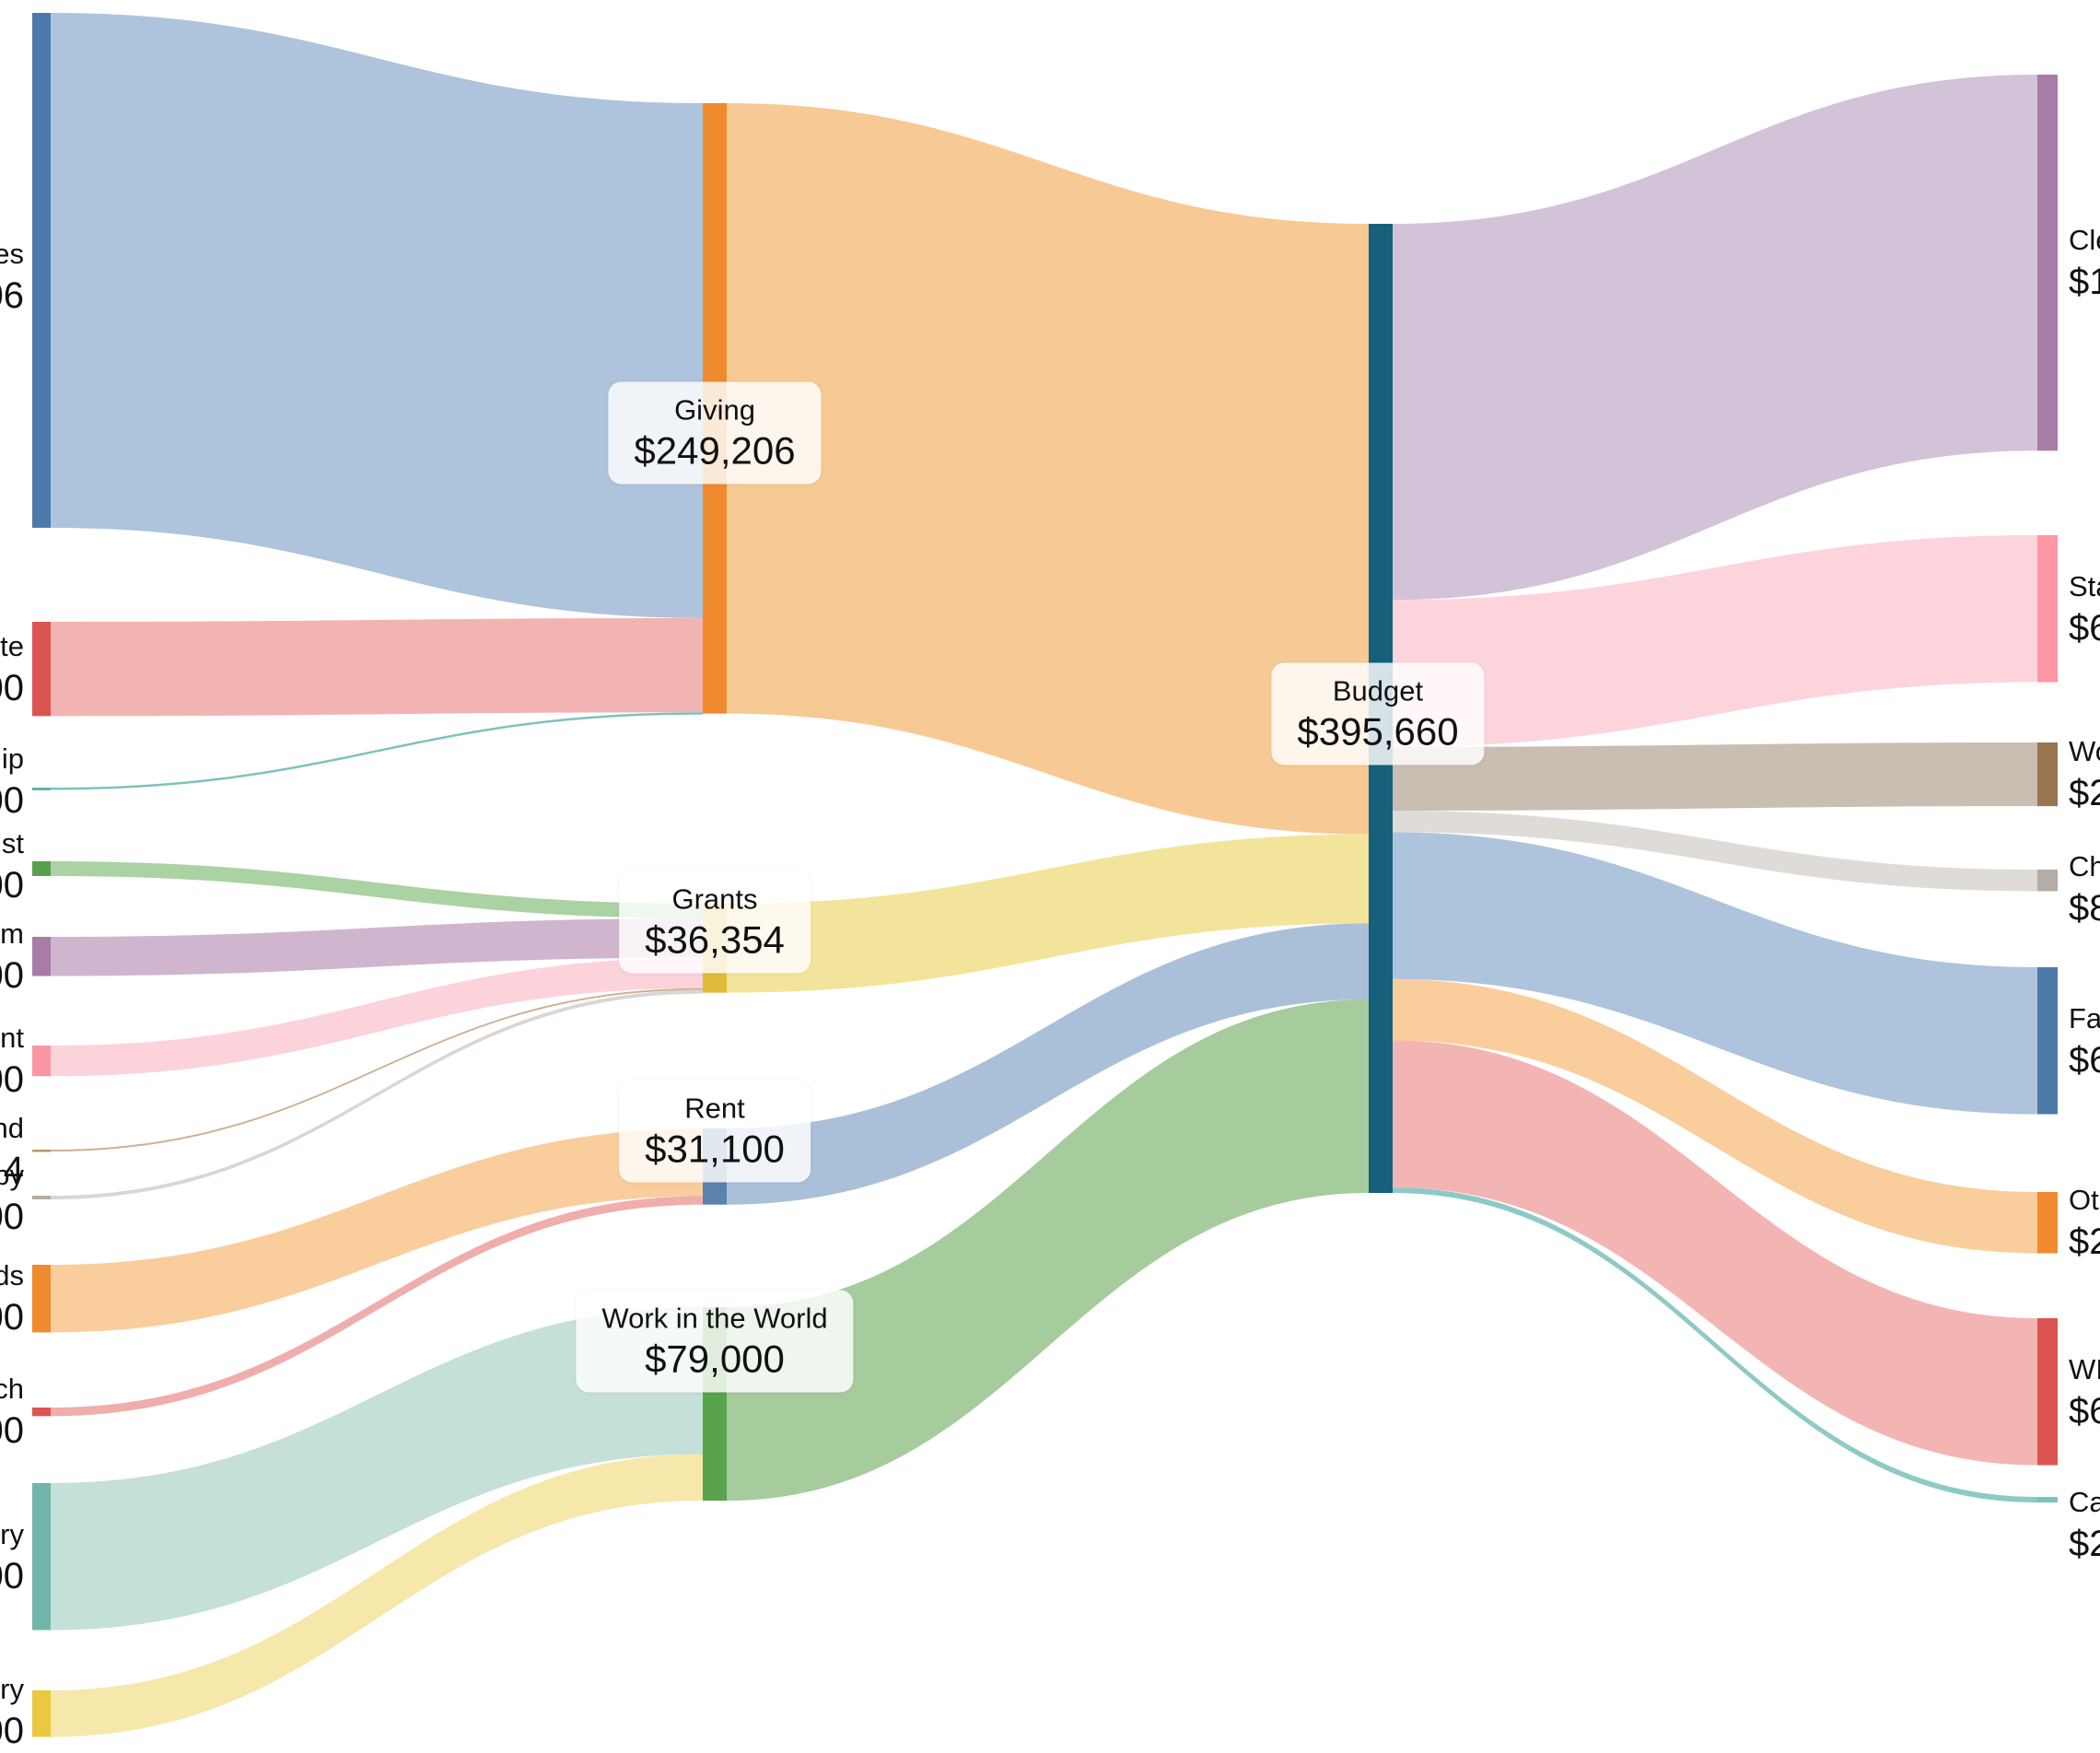  I want to click on flow-src-8-to-grants, so click(377, 1094).